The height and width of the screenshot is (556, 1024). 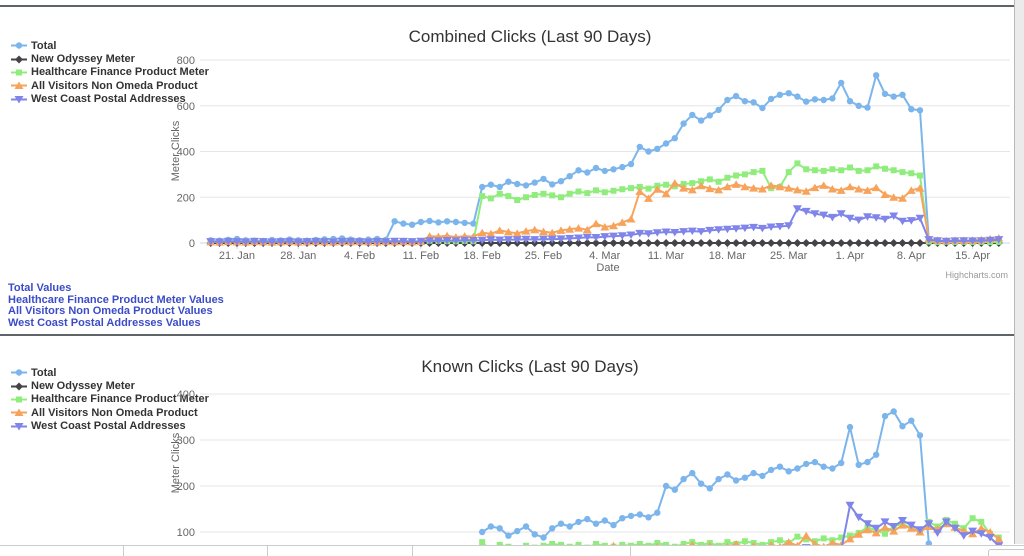 I want to click on x-axis-tick-label: 25. Mar, so click(x=789, y=256).